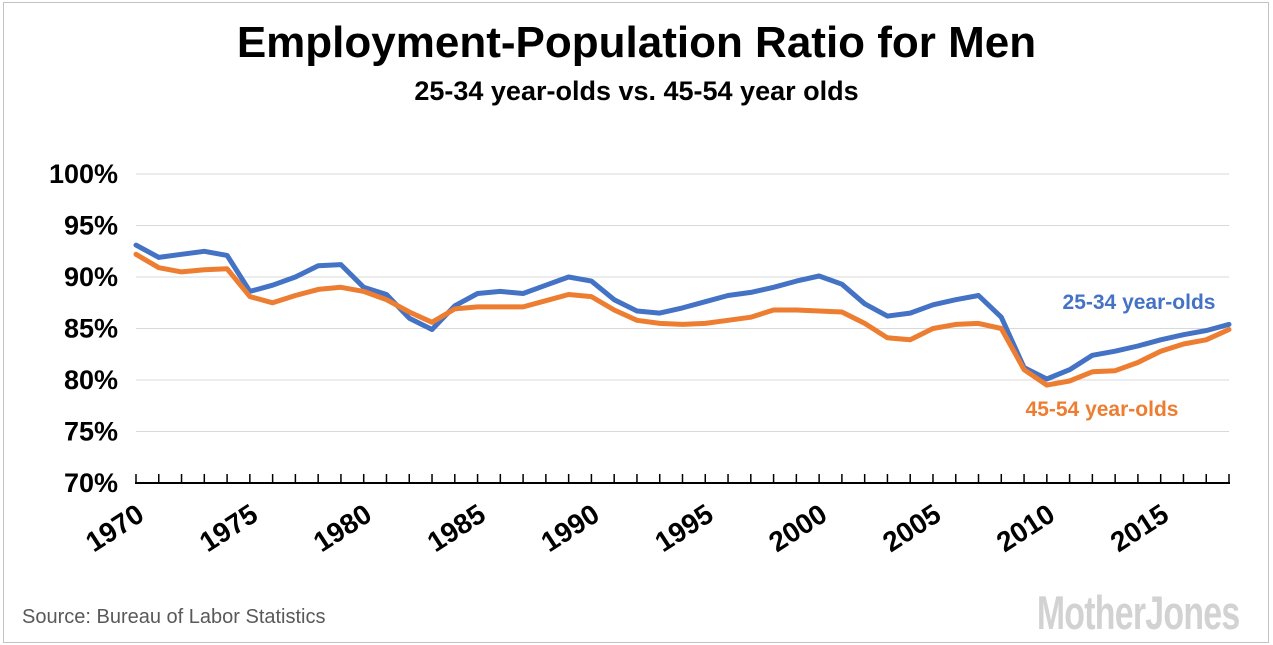 The height and width of the screenshot is (645, 1273). What do you see at coordinates (91, 277) in the screenshot?
I see `y-axis-label: 90%` at bounding box center [91, 277].